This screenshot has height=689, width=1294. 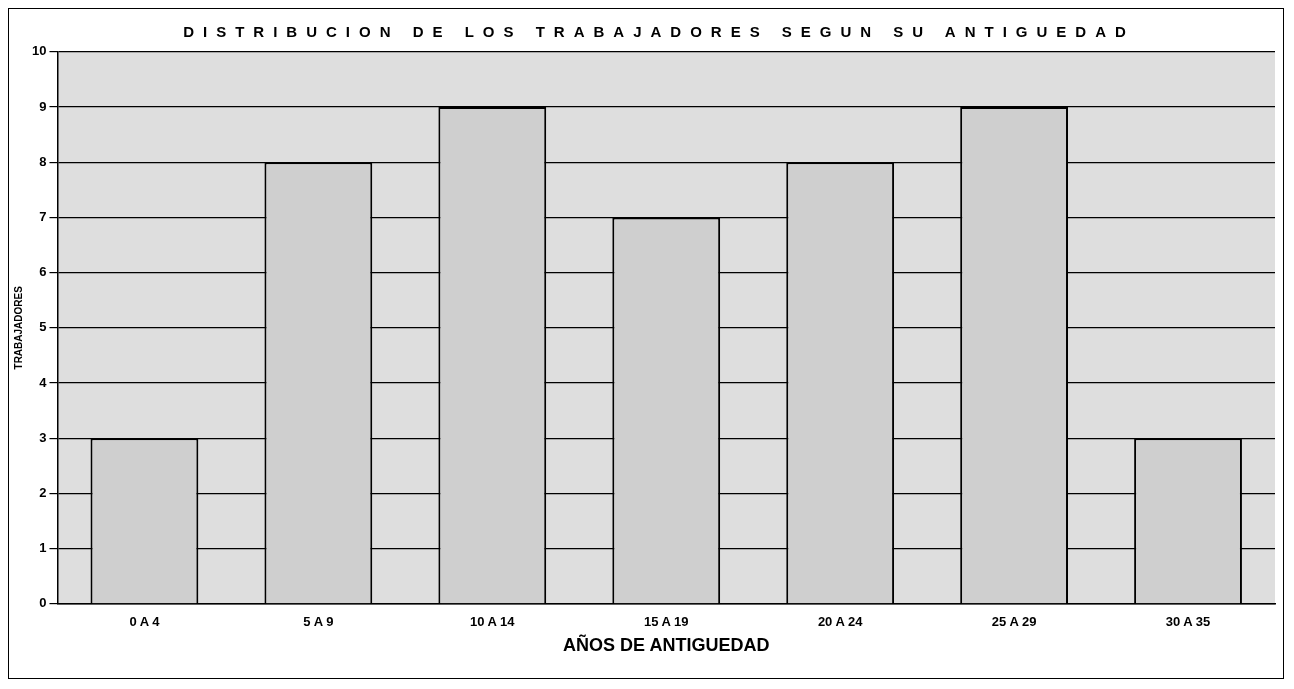 I want to click on x-tick-label: 5 A 9, so click(x=318, y=622).